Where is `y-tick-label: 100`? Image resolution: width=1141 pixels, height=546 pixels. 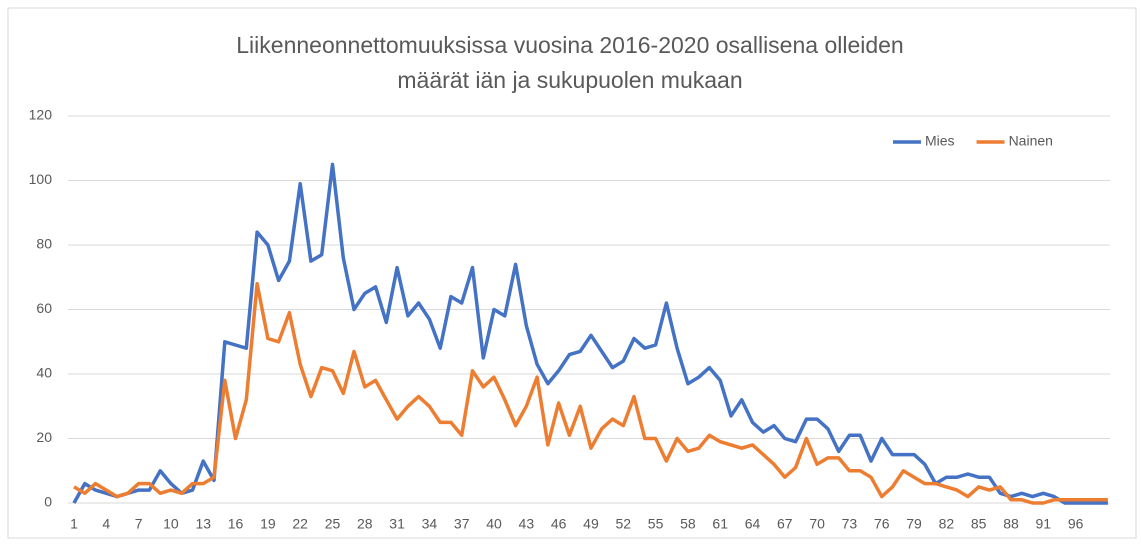 y-tick-label: 100 is located at coordinates (41, 179).